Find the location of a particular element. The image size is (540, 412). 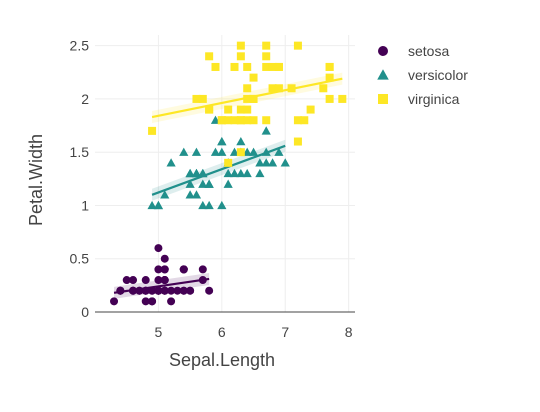

legend-label-versicolor: versicolor is located at coordinates (438, 75).